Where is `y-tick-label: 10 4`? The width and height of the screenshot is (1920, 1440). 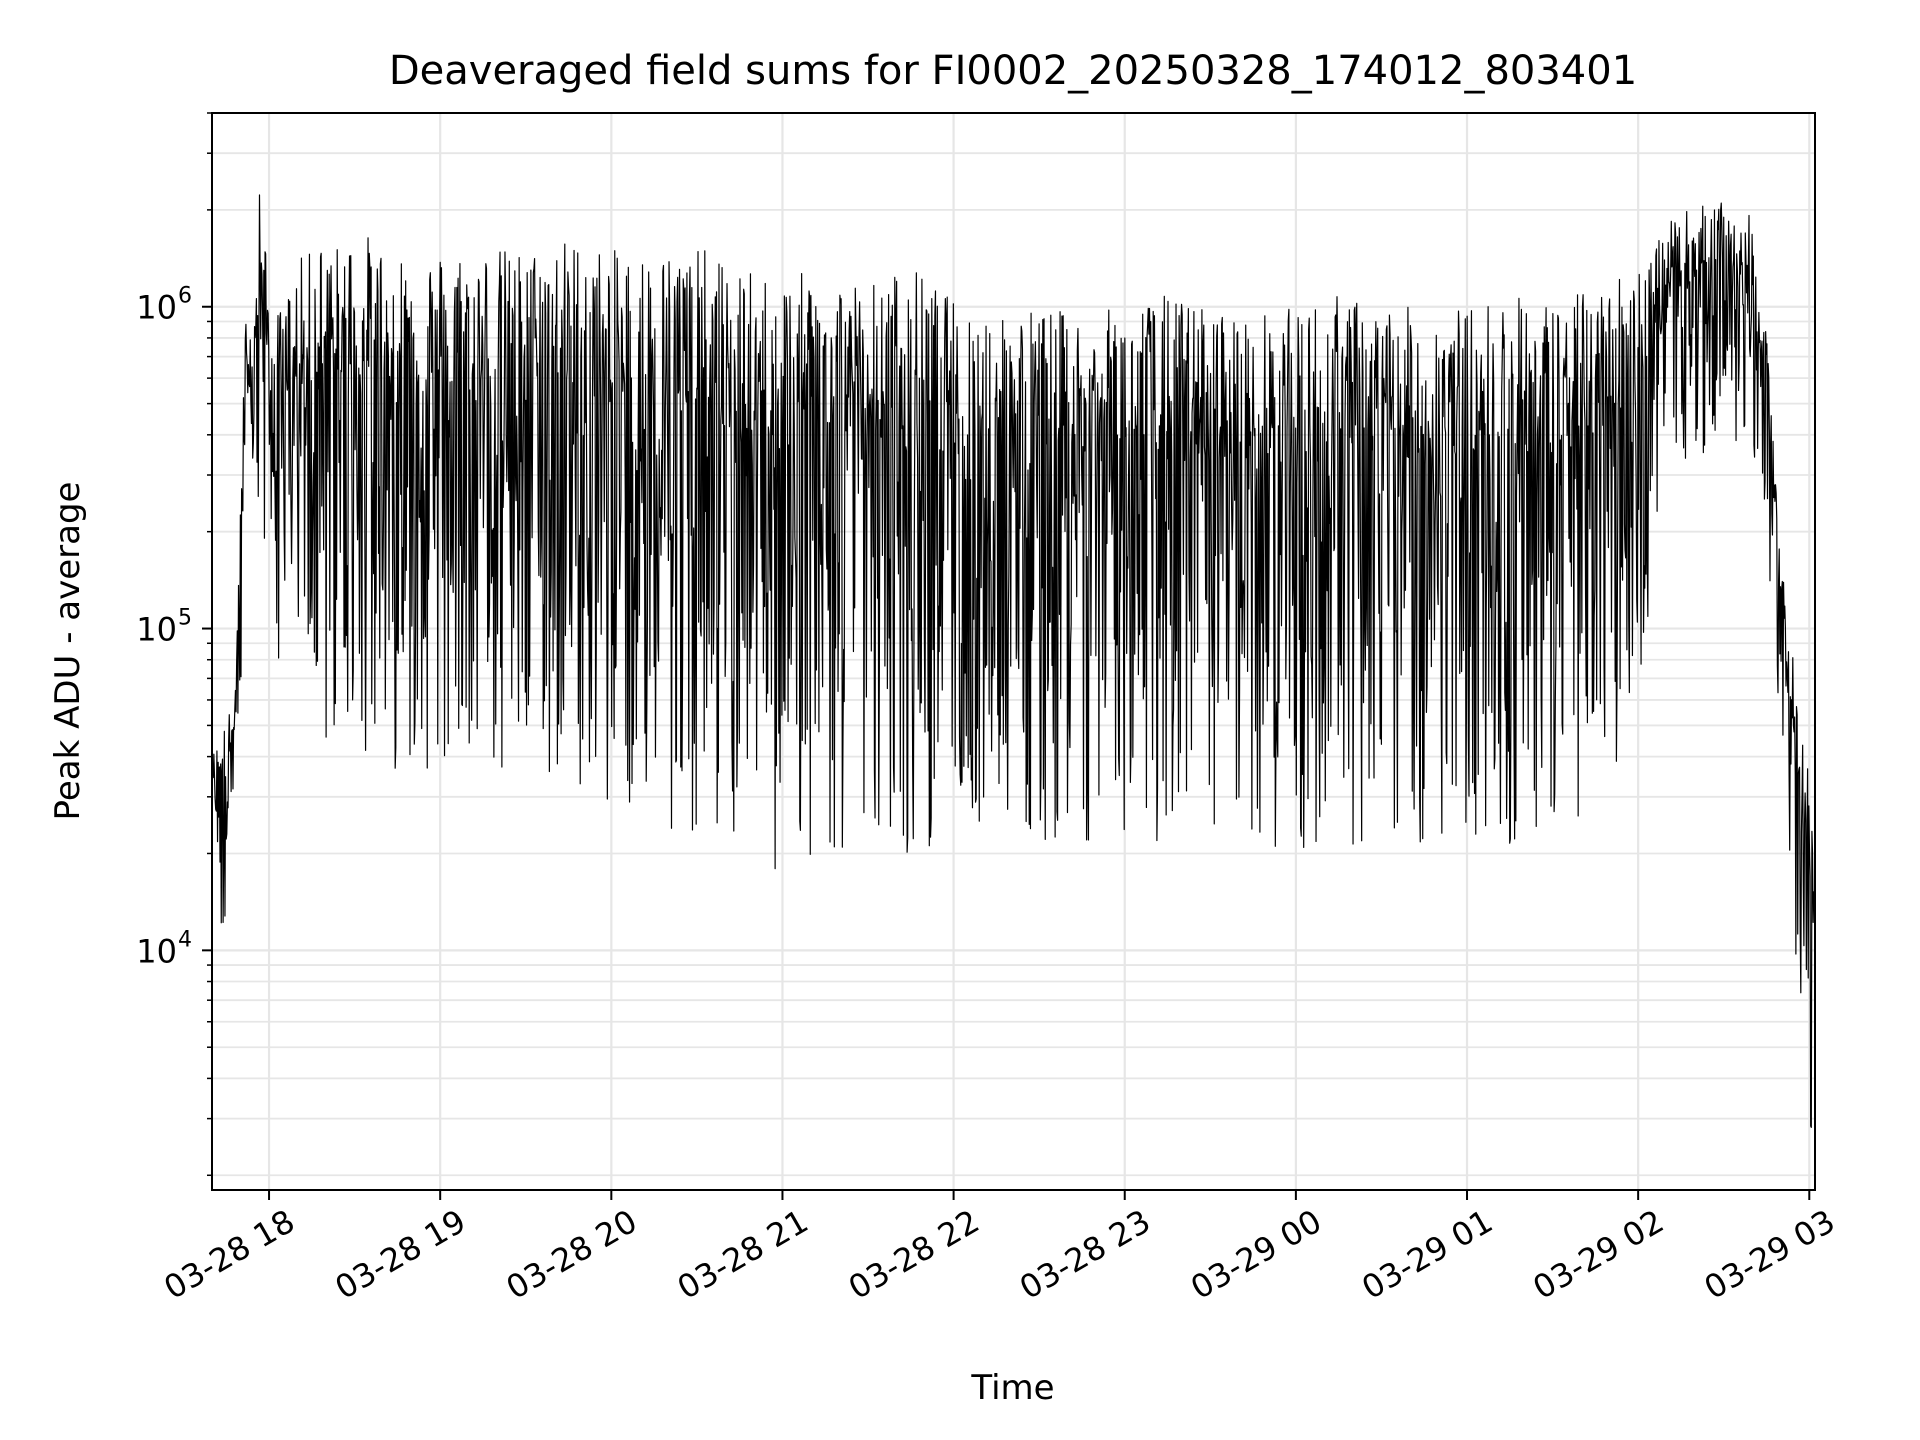
y-tick-label: 10 4 is located at coordinates (164, 948).